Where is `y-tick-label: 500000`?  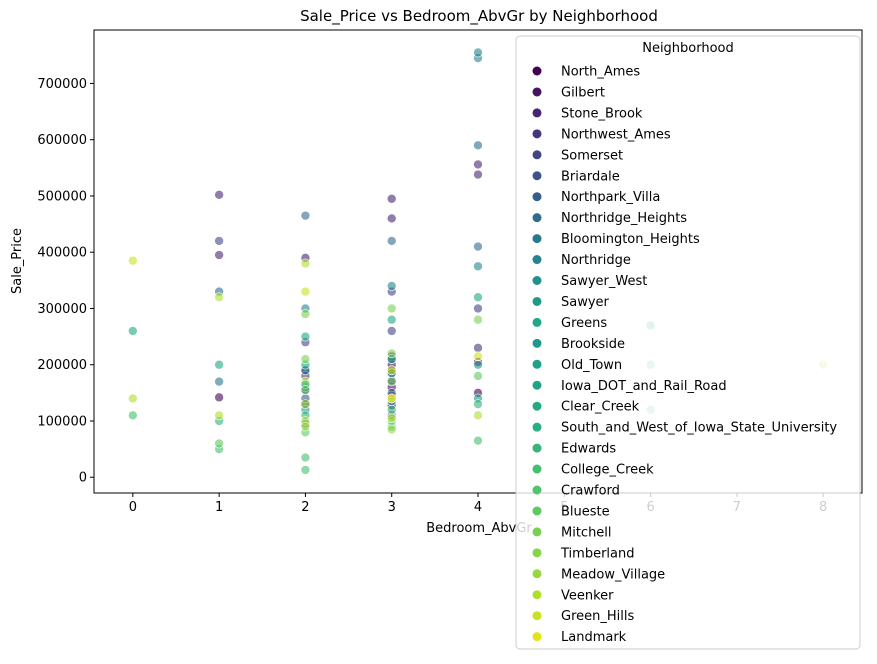
y-tick-label: 500000 is located at coordinates (62, 196).